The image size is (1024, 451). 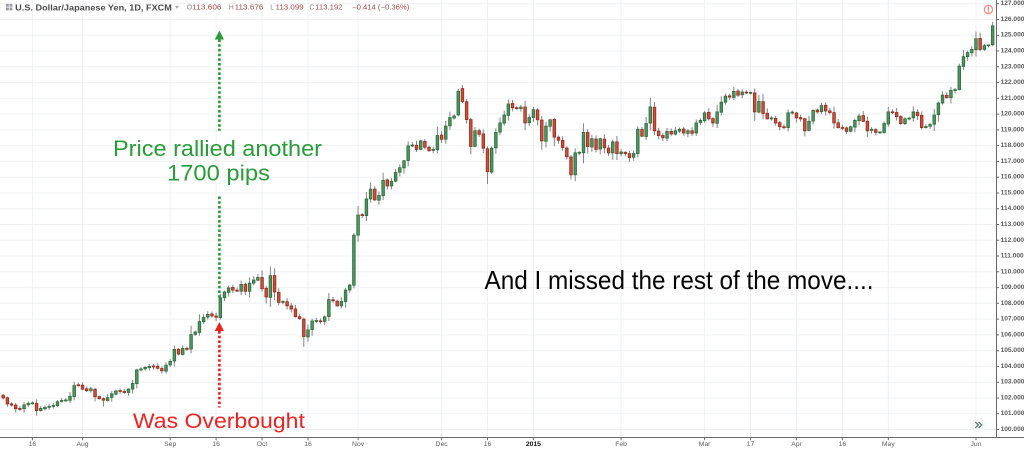 What do you see at coordinates (1012, 319) in the screenshot?
I see `svg-text: 107.000` at bounding box center [1012, 319].